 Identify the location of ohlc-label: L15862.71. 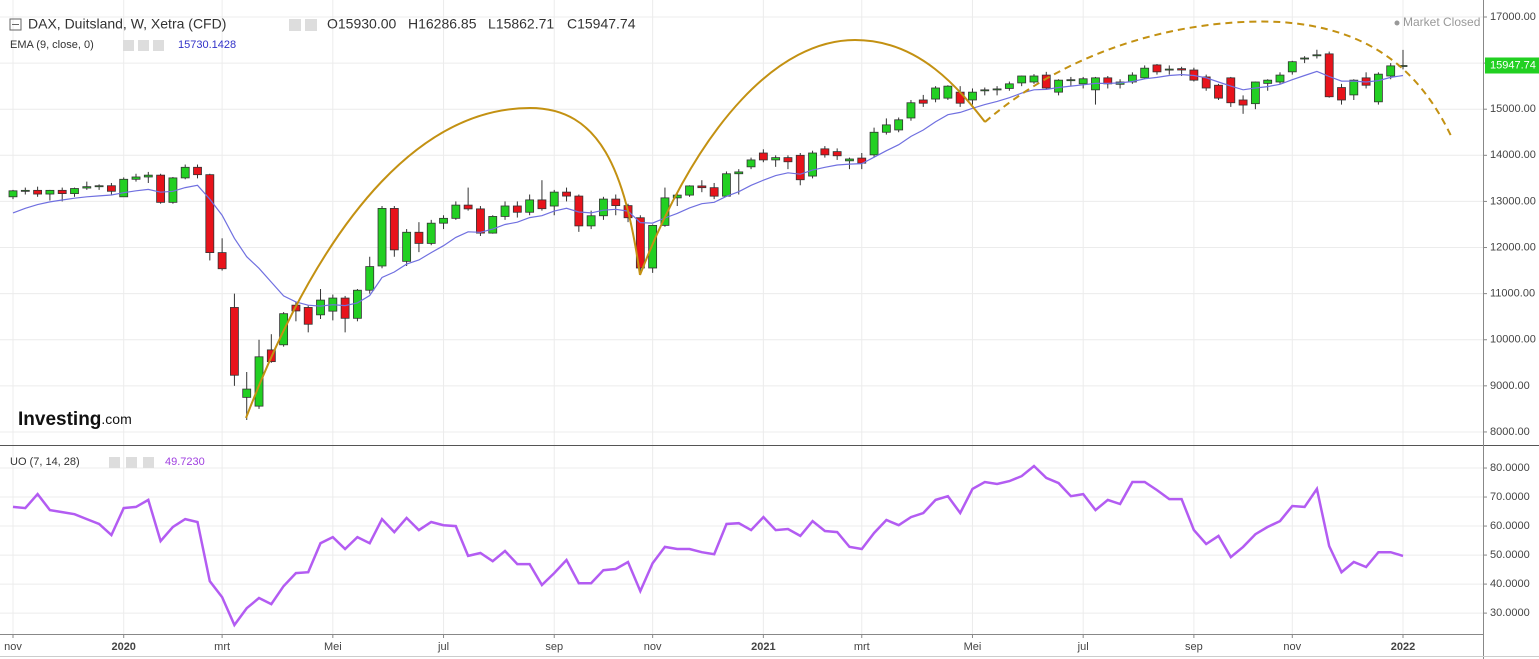
(521, 24).